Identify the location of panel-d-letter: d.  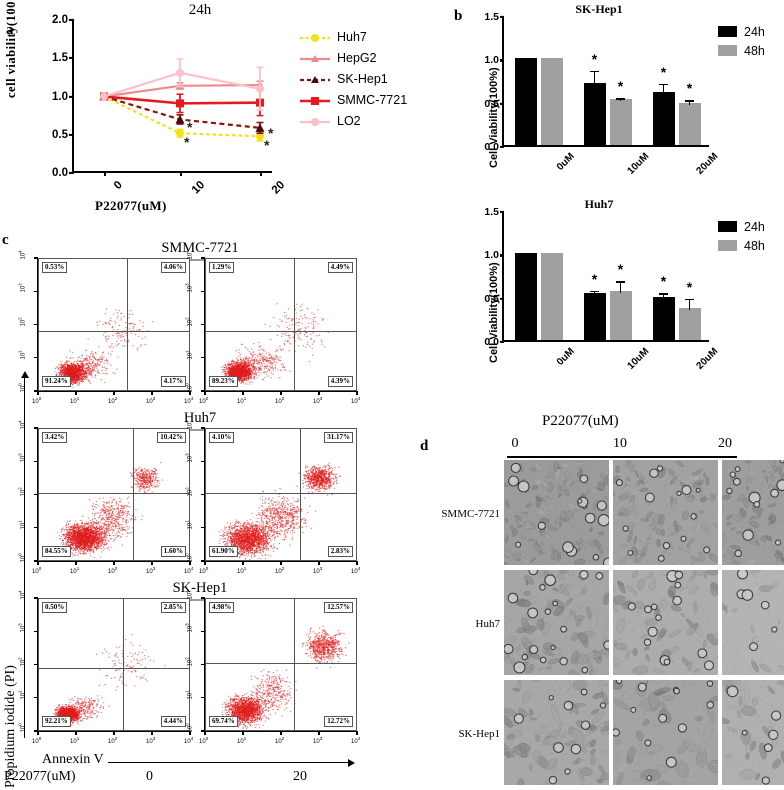
(424, 446).